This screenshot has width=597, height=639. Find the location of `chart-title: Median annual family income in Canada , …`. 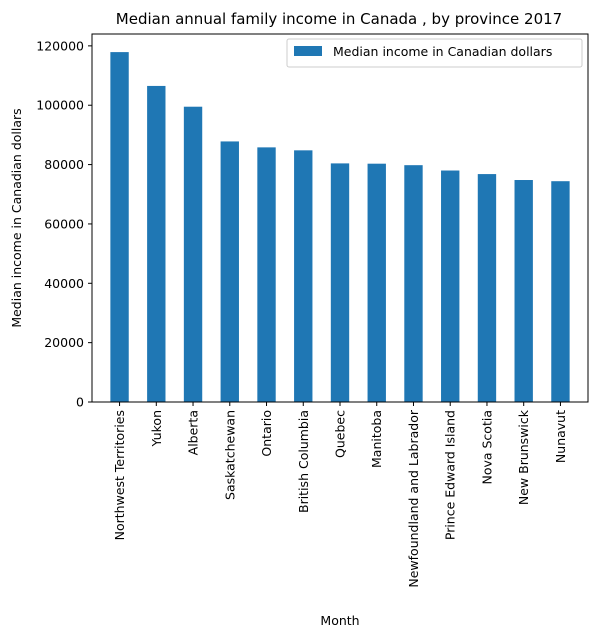

chart-title: Median annual family income in Canada , … is located at coordinates (339, 19).